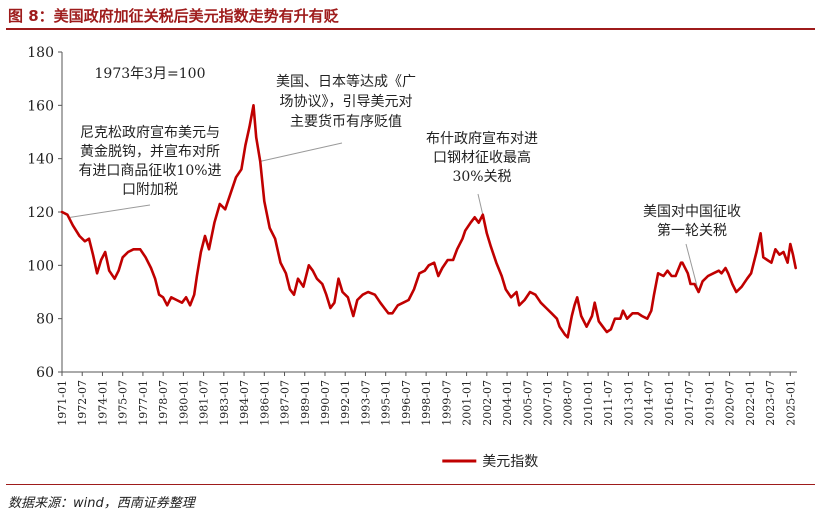 This screenshot has height=517, width=821. I want to click on figure-title: 图 8：美国政府加征关税后美元指数走势有升有贬, so click(173, 16).